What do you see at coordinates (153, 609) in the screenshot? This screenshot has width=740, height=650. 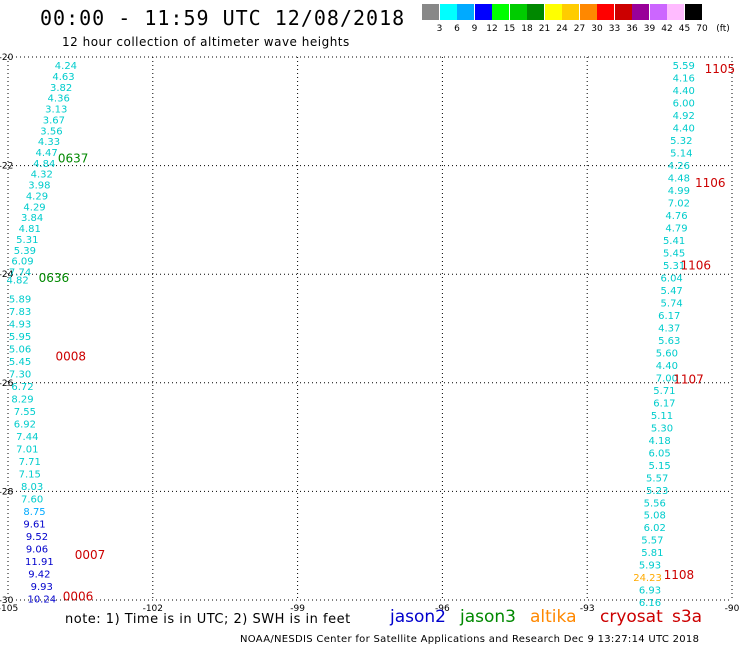 I see `x-tick-label: -102` at bounding box center [153, 609].